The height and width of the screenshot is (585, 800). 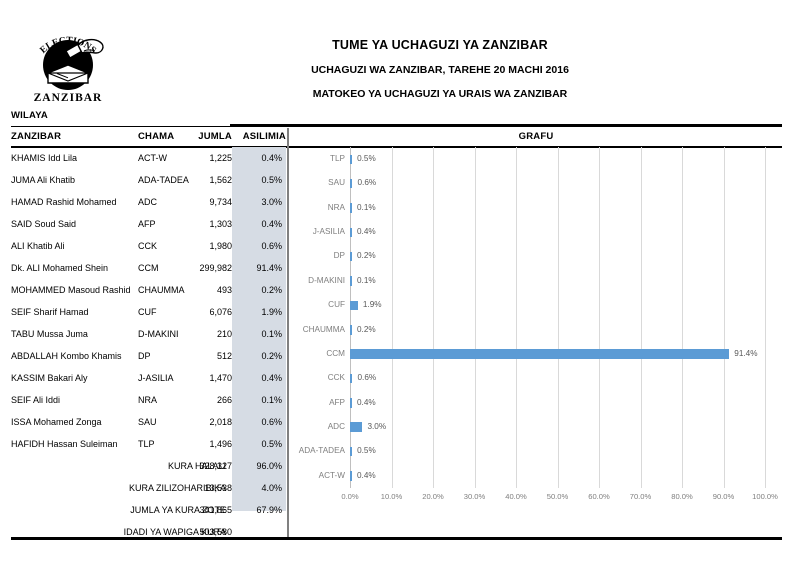 I want to click on table-row: SEIF Sharif Hamad CUF 6,076 1.9%, so click(x=144, y=312).